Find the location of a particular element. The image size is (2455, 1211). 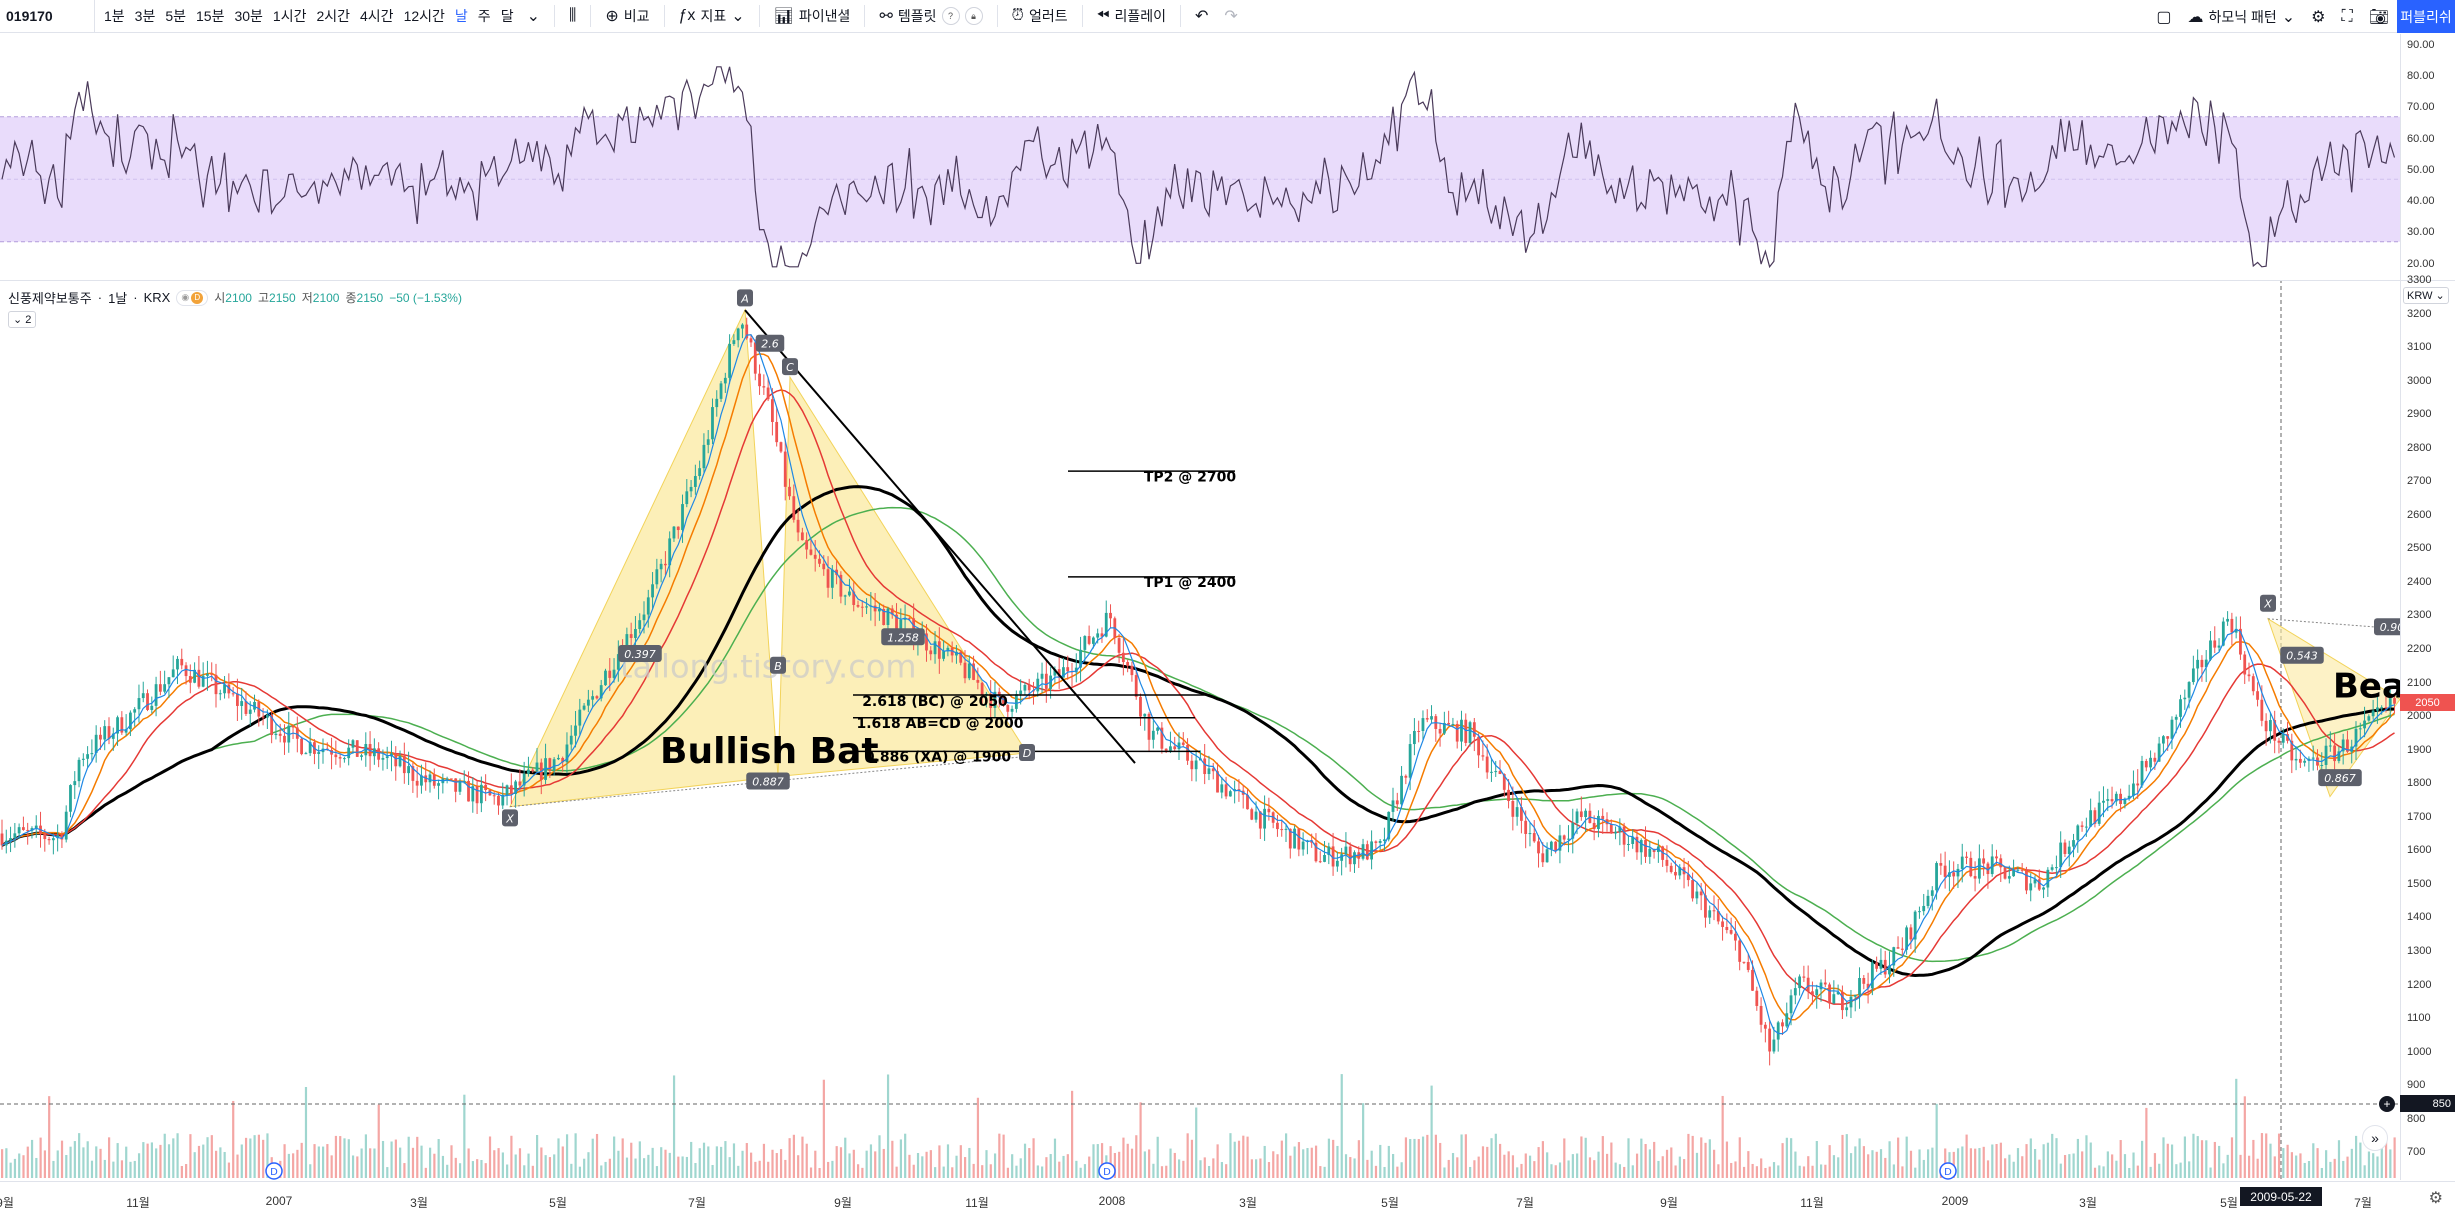

interval-9: 날 is located at coordinates (461, 16).